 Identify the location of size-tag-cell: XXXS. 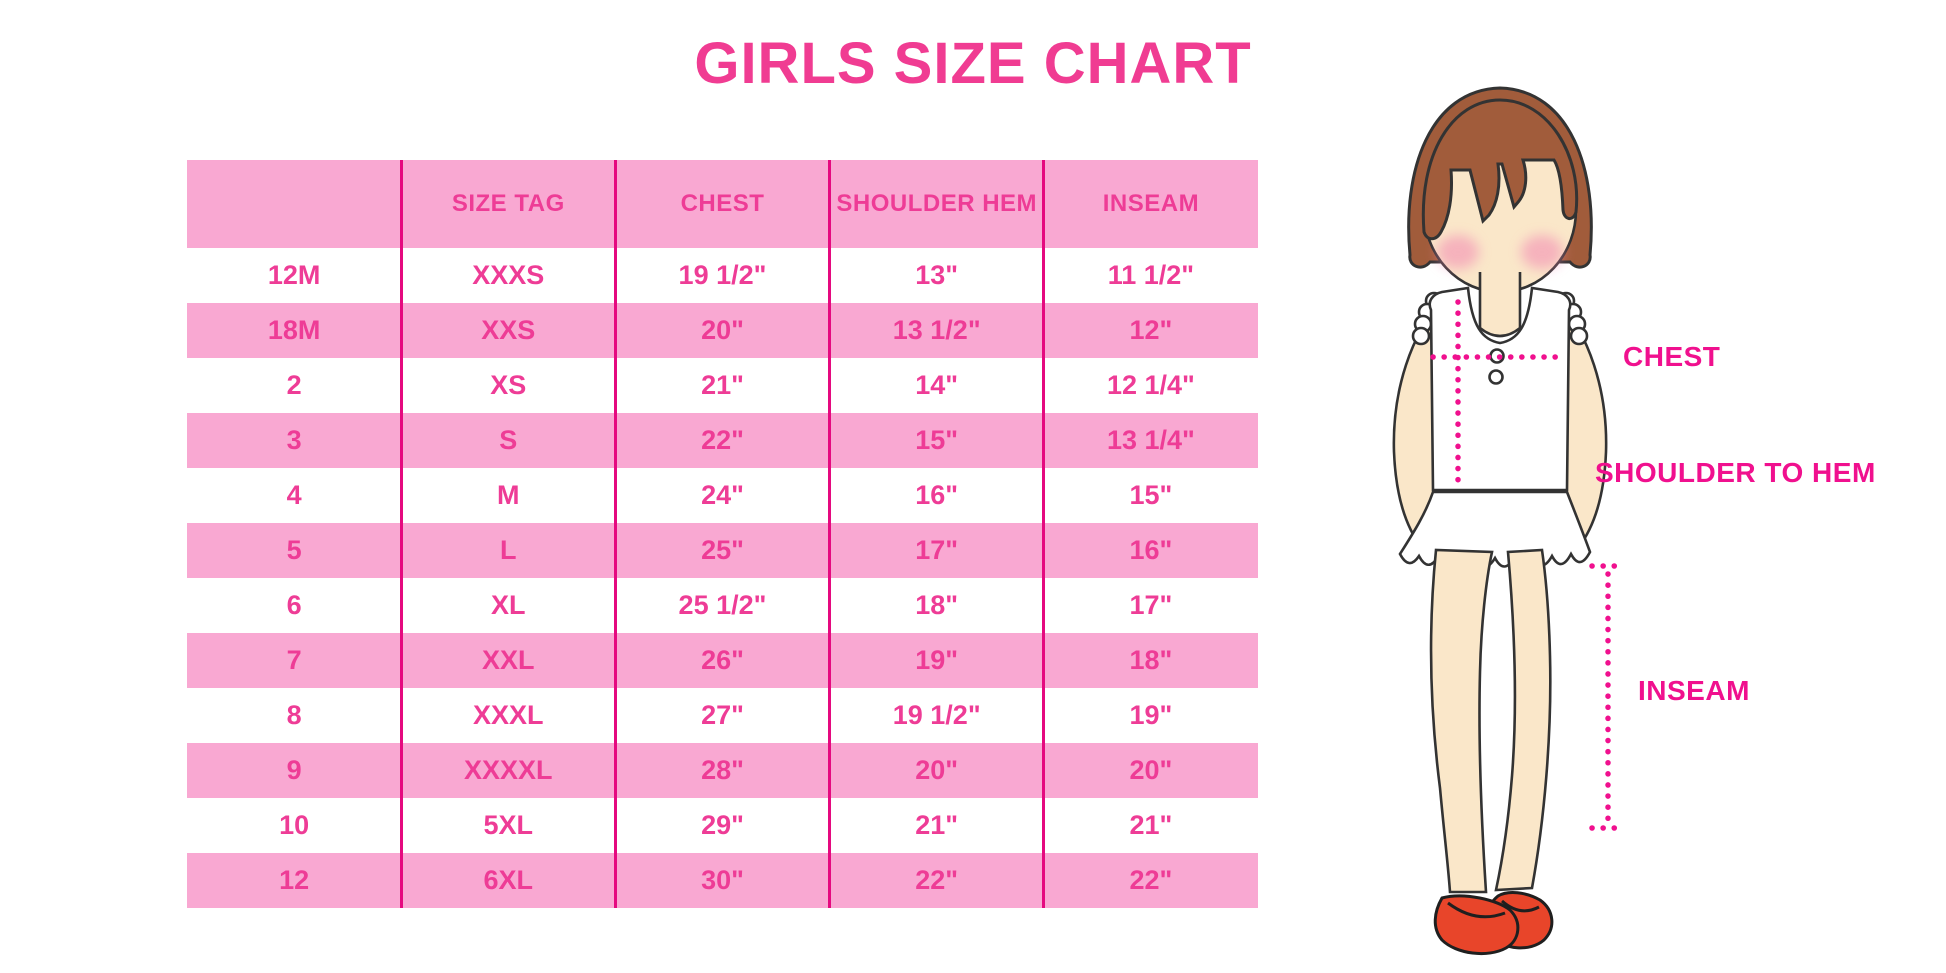
(508, 275).